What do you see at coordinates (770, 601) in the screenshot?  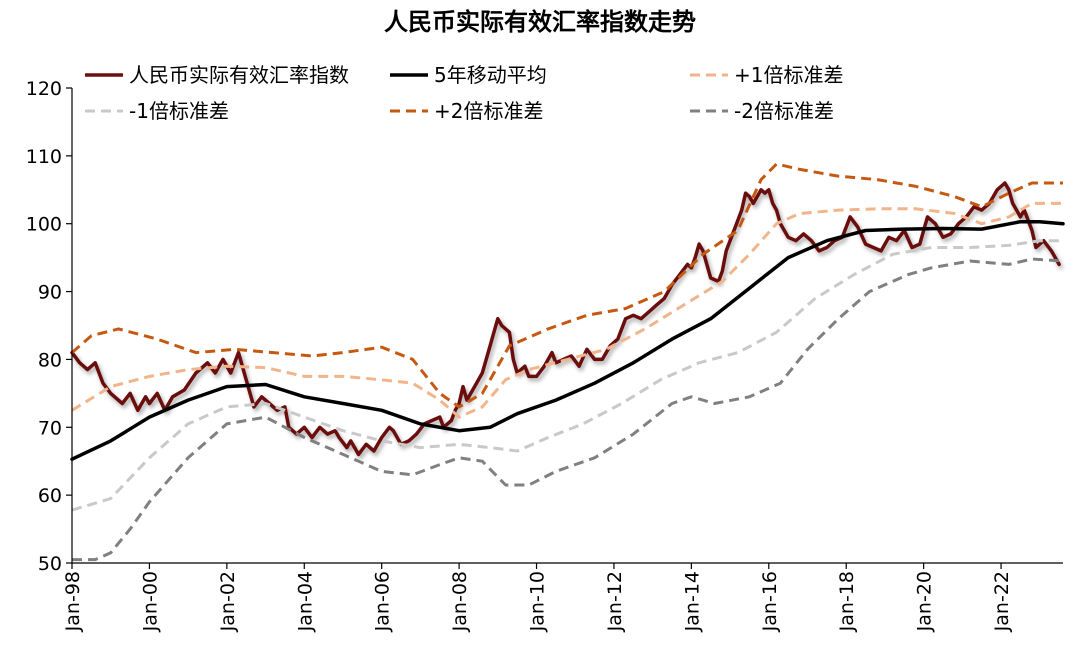 I see `x-tick-label: Jan-16` at bounding box center [770, 601].